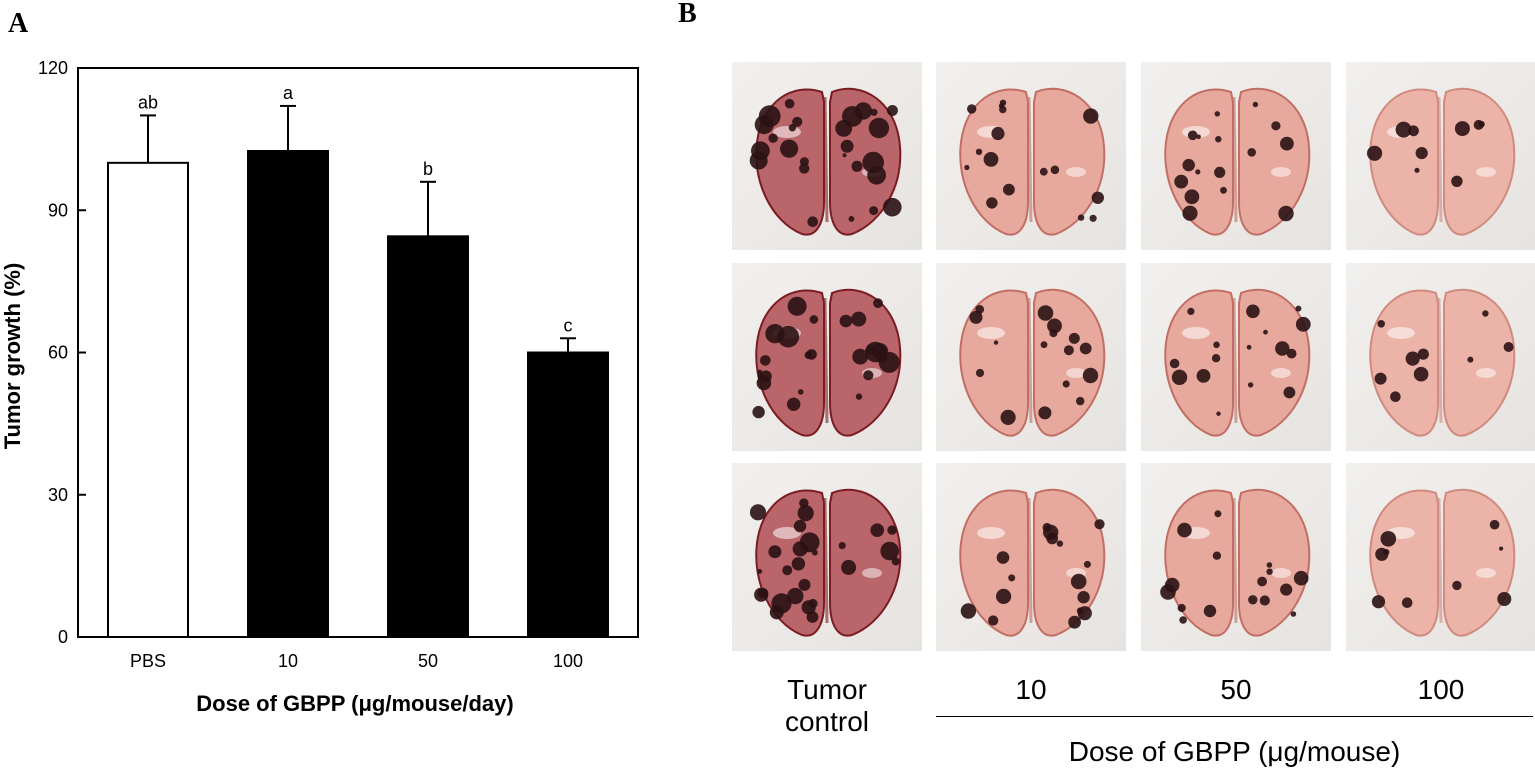 The image size is (1535, 773). I want to click on x-tick-label: 100, so click(568, 661).